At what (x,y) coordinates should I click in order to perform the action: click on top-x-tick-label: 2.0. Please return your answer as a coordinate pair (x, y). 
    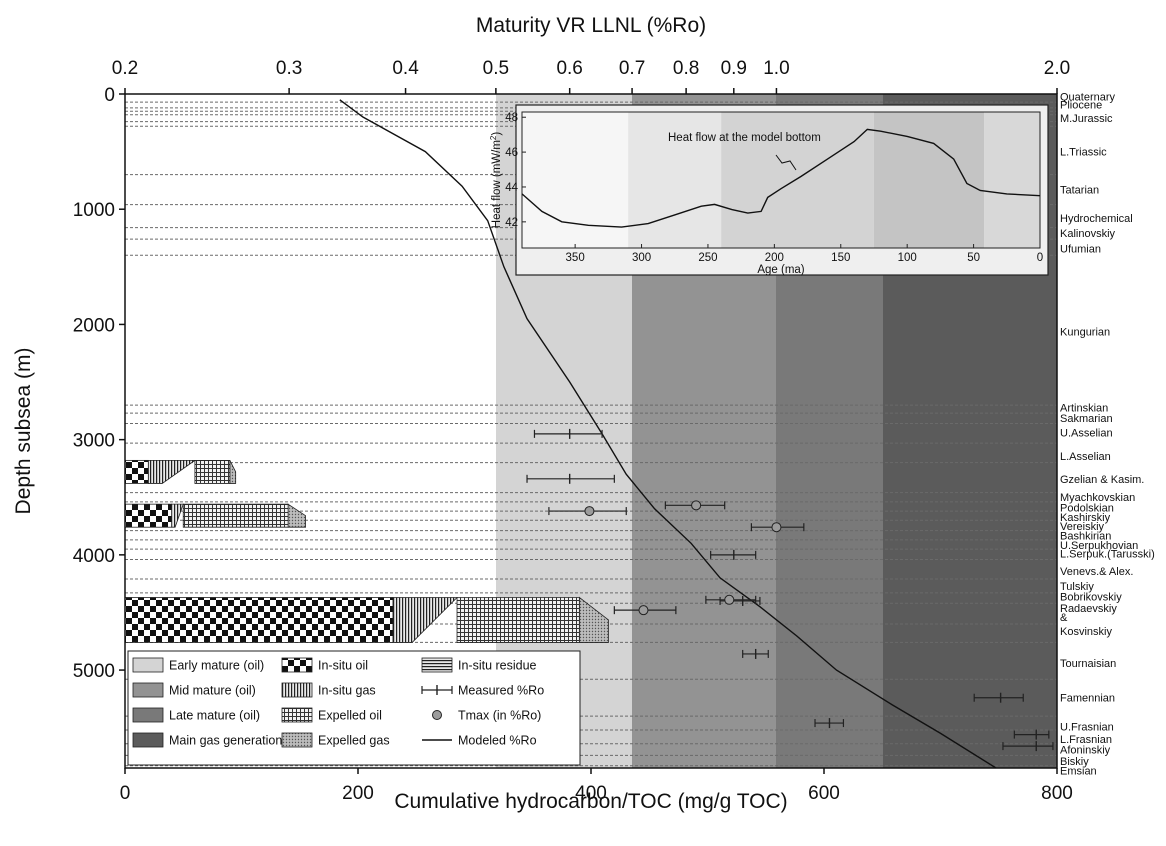
    Looking at the image, I should click on (1057, 68).